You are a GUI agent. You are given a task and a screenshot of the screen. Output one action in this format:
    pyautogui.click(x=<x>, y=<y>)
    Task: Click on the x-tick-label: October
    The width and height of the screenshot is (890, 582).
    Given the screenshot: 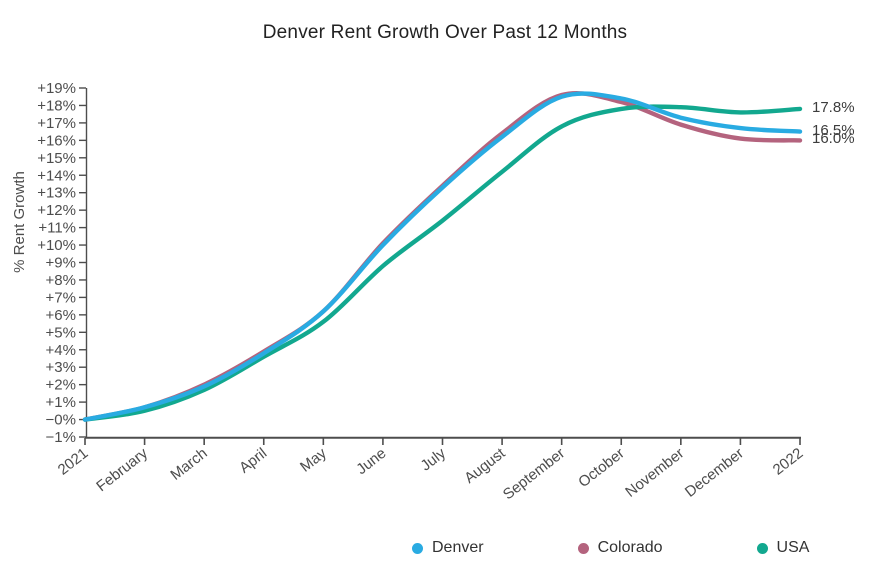 What is the action you would take?
    pyautogui.click(x=601, y=468)
    